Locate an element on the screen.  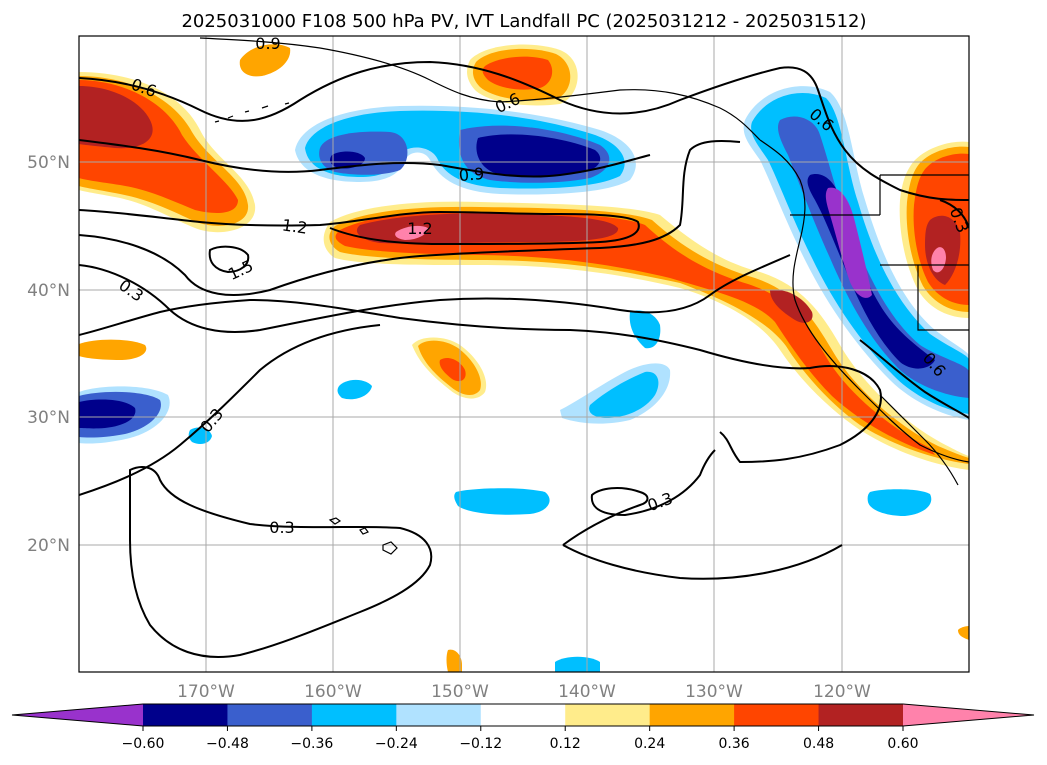
lat-label-20n: 20°N is located at coordinates (48, 546).